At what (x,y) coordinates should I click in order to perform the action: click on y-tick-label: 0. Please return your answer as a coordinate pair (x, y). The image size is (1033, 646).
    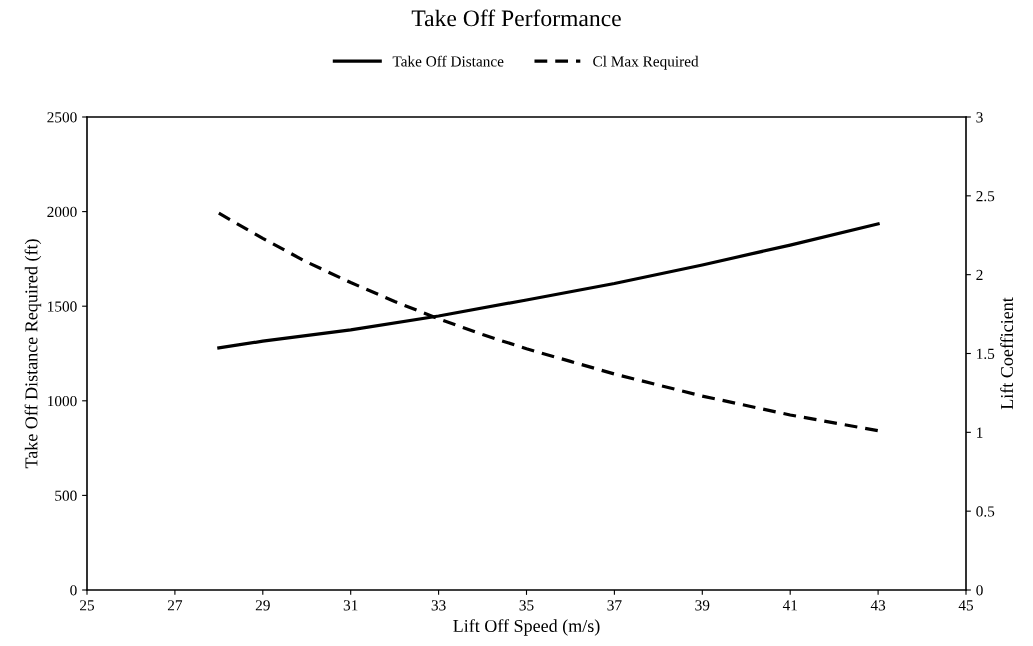
    Looking at the image, I should click on (73, 590).